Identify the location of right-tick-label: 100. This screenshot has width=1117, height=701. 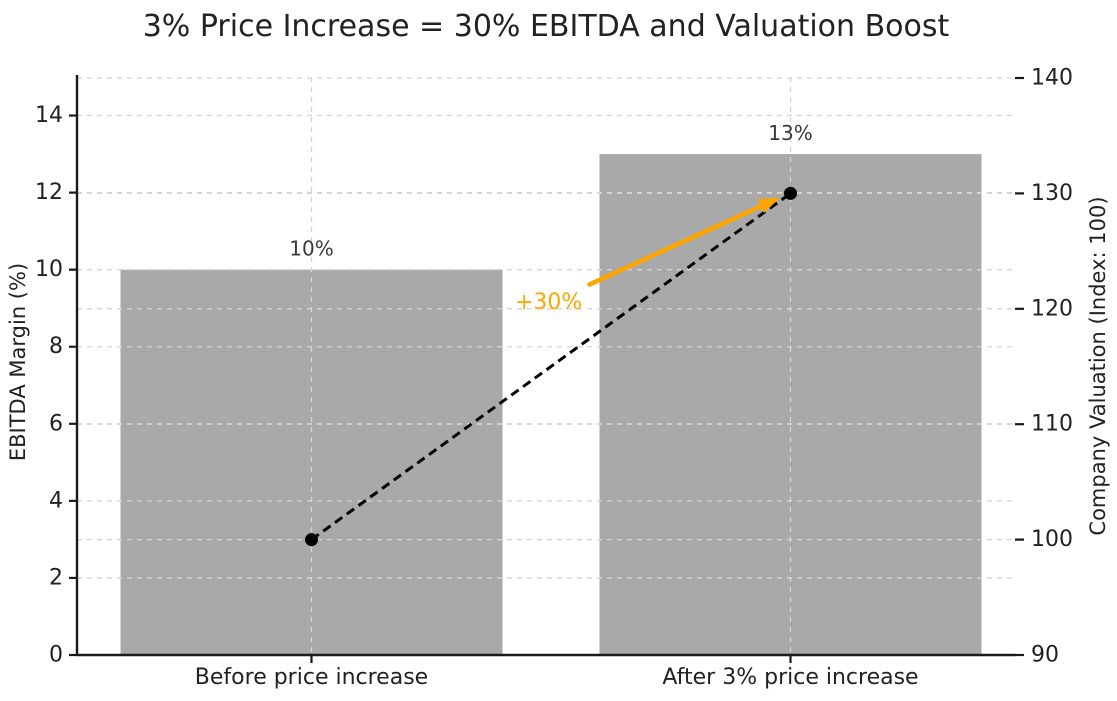
(1052, 539).